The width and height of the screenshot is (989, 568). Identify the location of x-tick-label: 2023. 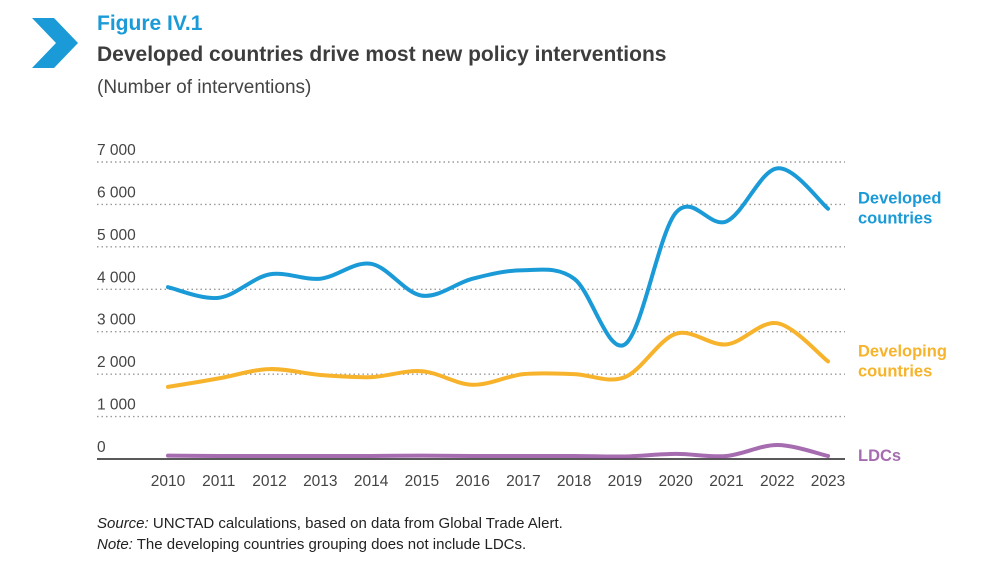
(828, 481).